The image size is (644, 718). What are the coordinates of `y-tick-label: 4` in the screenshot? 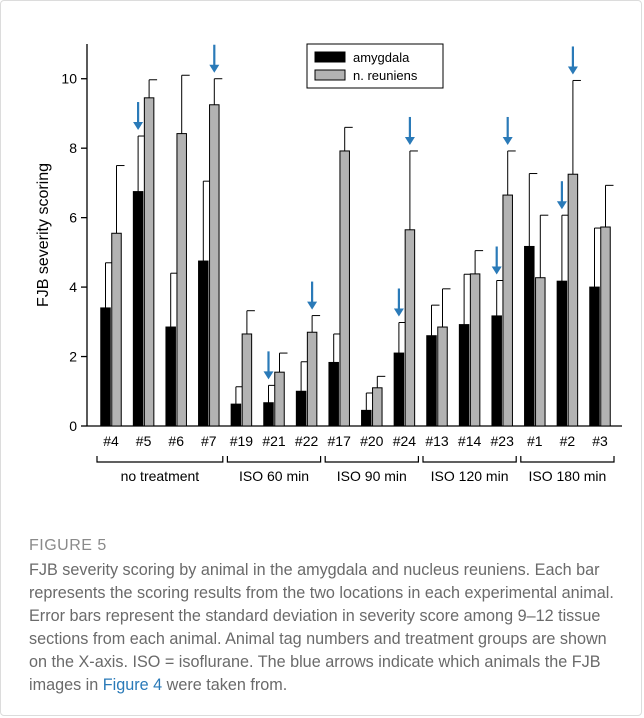 It's located at (73, 287).